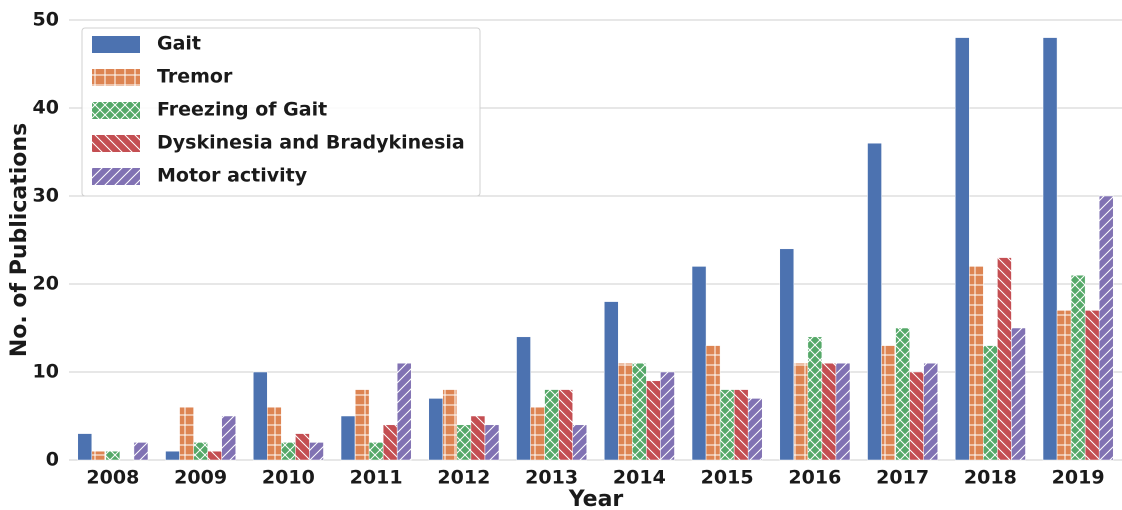 This screenshot has height=510, width=1122. I want to click on x-tick-label: 2016, so click(814, 478).